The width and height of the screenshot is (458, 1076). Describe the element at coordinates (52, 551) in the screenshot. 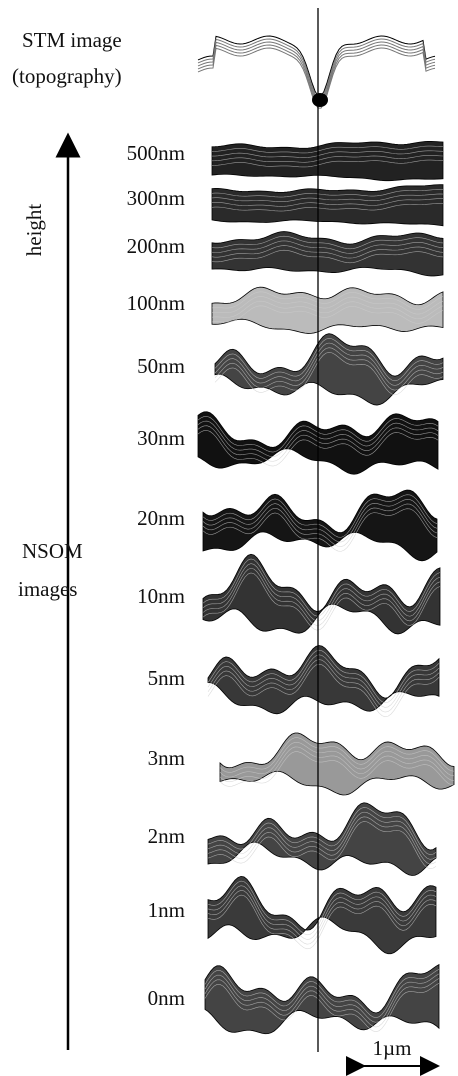

I see `nsom-label: NSOM` at that location.